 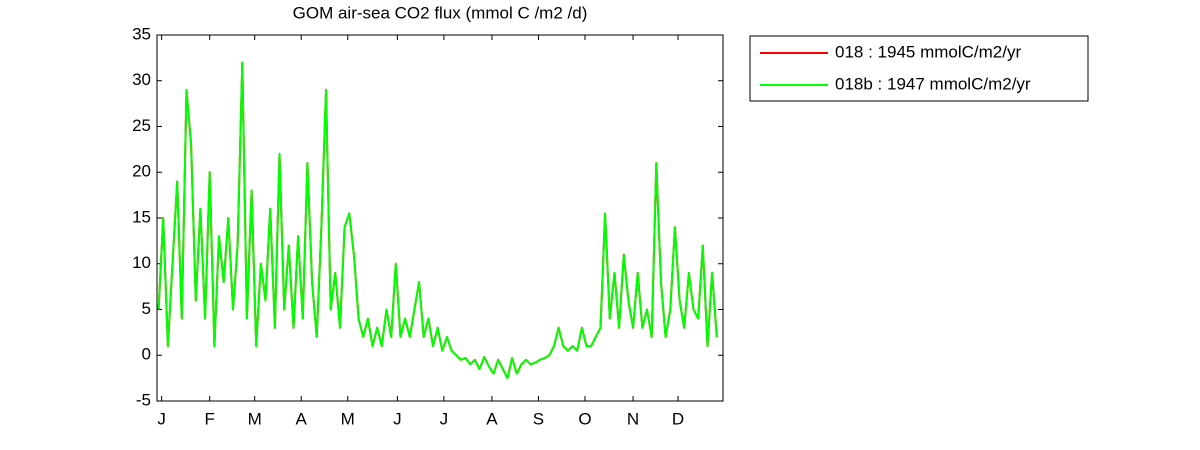 I want to click on x-tick-label: D, so click(x=678, y=418).